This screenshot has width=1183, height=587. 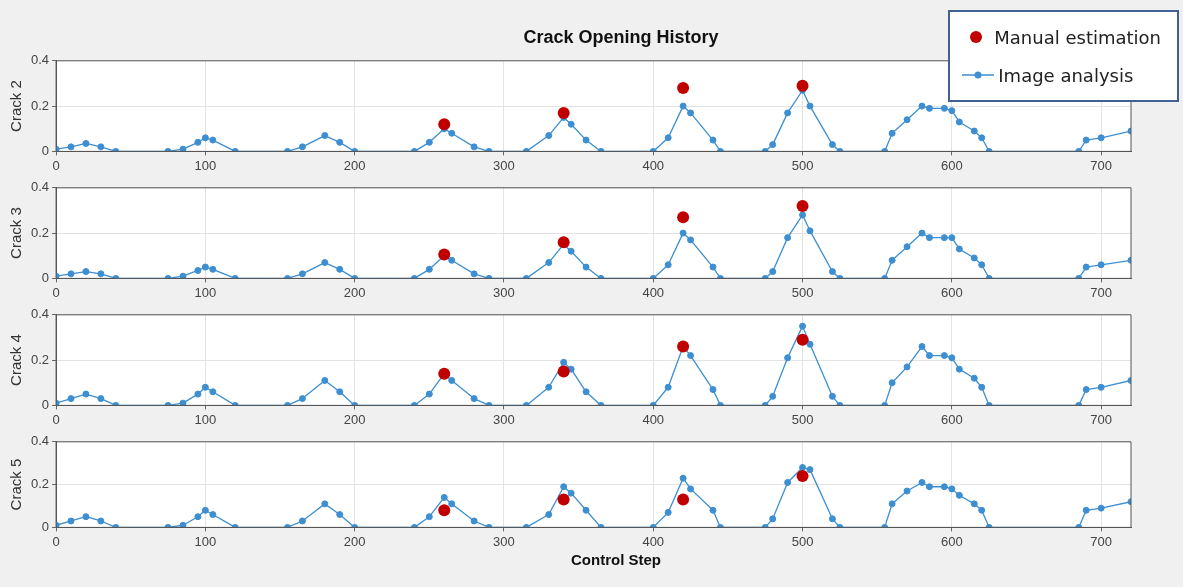 What do you see at coordinates (16, 484) in the screenshot?
I see `y-axis-title: Crack 5` at bounding box center [16, 484].